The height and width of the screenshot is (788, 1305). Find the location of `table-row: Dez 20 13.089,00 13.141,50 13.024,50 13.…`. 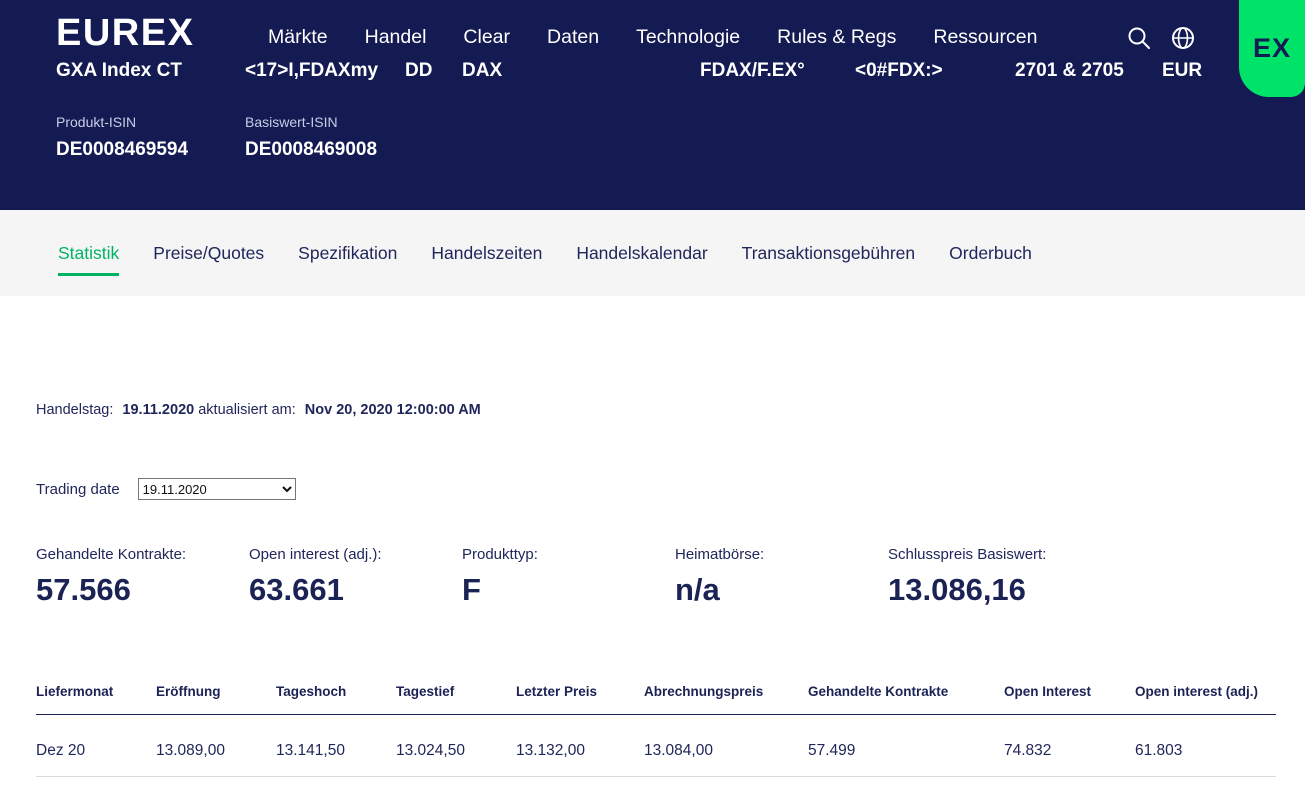

table-row: Dez 20 13.089,00 13.141,50 13.024,50 13.… is located at coordinates (656, 745).